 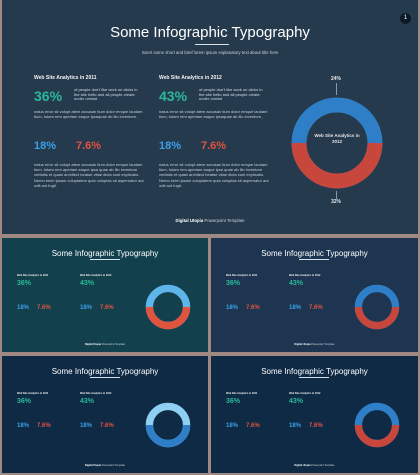 What do you see at coordinates (335, 79) in the screenshot?
I see `donut-top-label: 24%` at bounding box center [335, 79].